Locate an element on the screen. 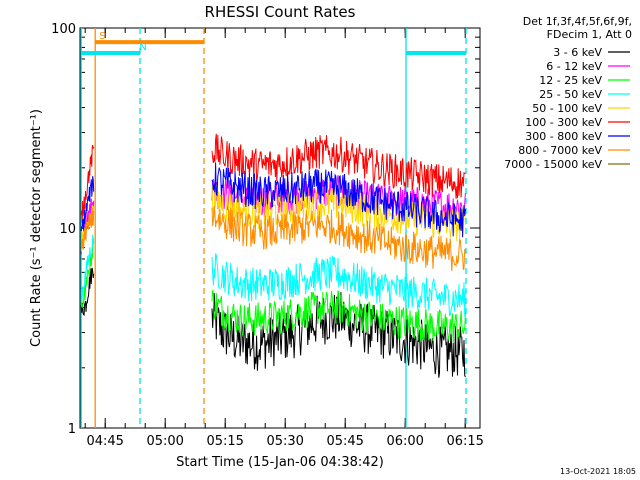 This screenshot has width=640, height=480. chart-title: RHESSI Count Rates is located at coordinates (280, 12).